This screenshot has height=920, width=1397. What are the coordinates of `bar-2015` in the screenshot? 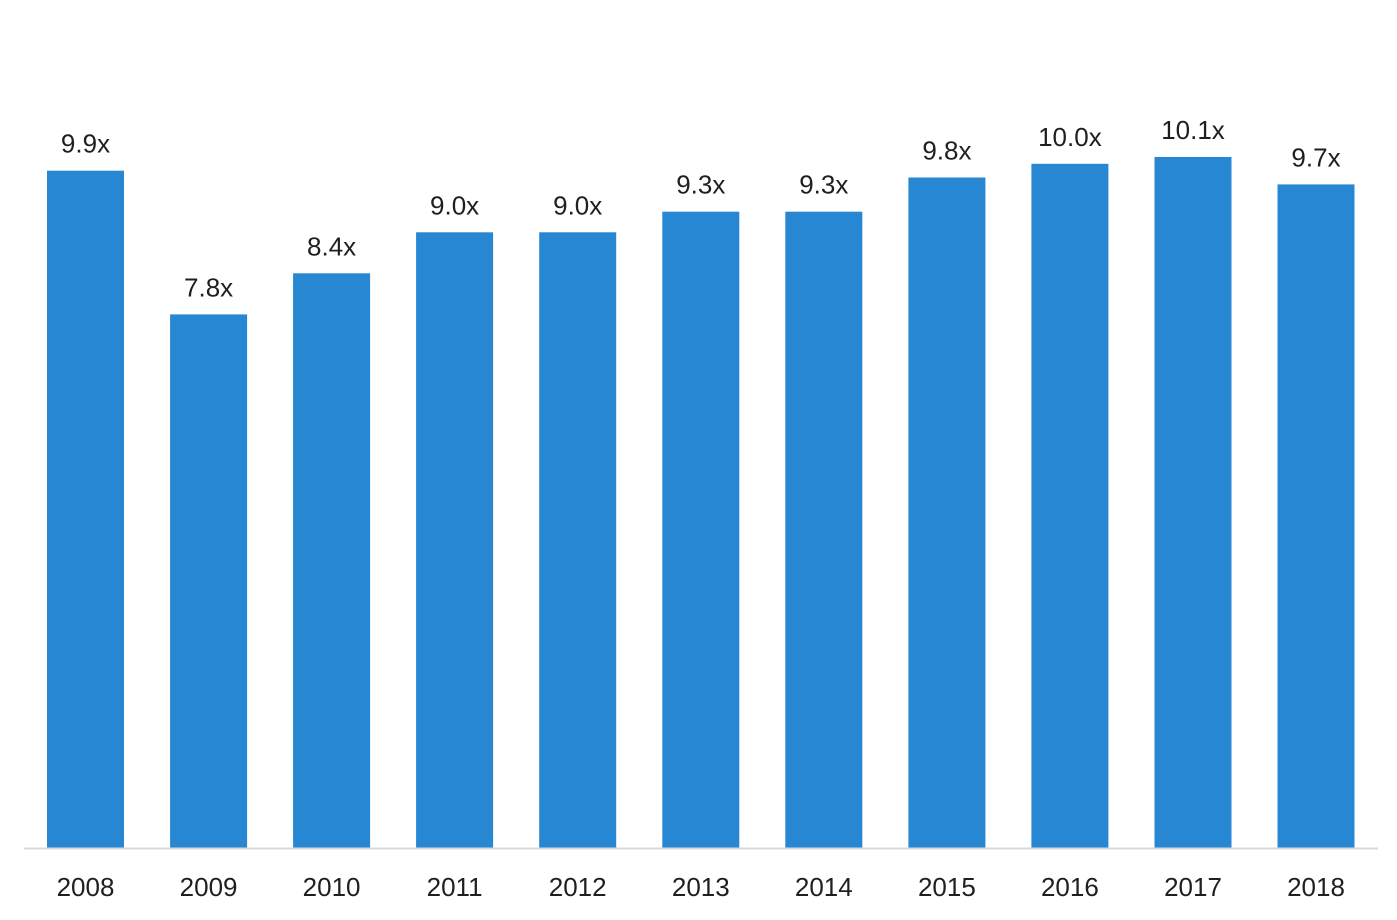 It's located at (947, 512).